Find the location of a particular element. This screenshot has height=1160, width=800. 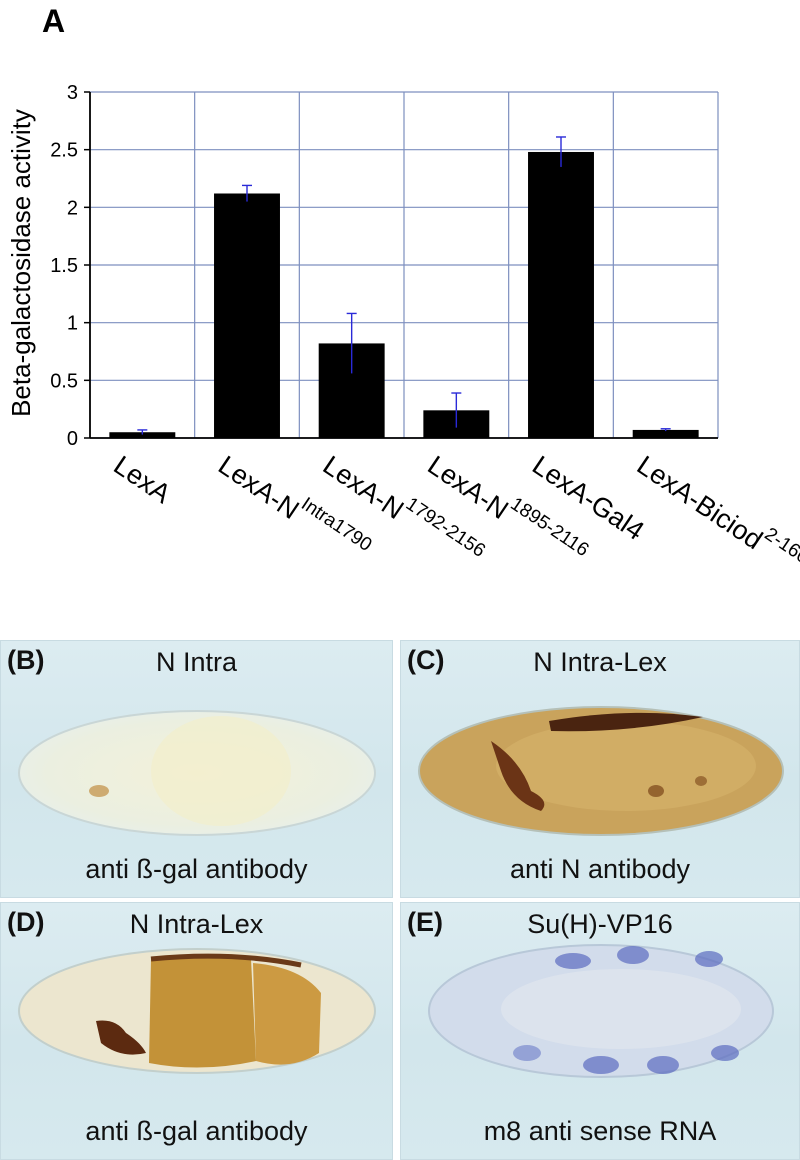

panel-c: (C) N Intra-Lex anti N antibody is located at coordinates (600, 769).